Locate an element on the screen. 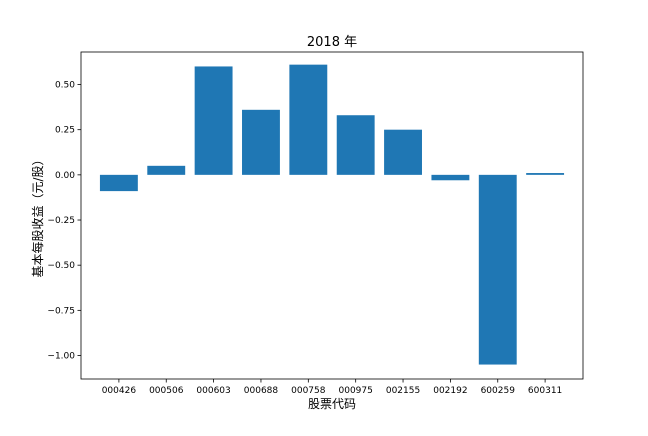 Image resolution: width=648 pixels, height=436 pixels. x-axis-title: 股票代码 is located at coordinates (332, 404).